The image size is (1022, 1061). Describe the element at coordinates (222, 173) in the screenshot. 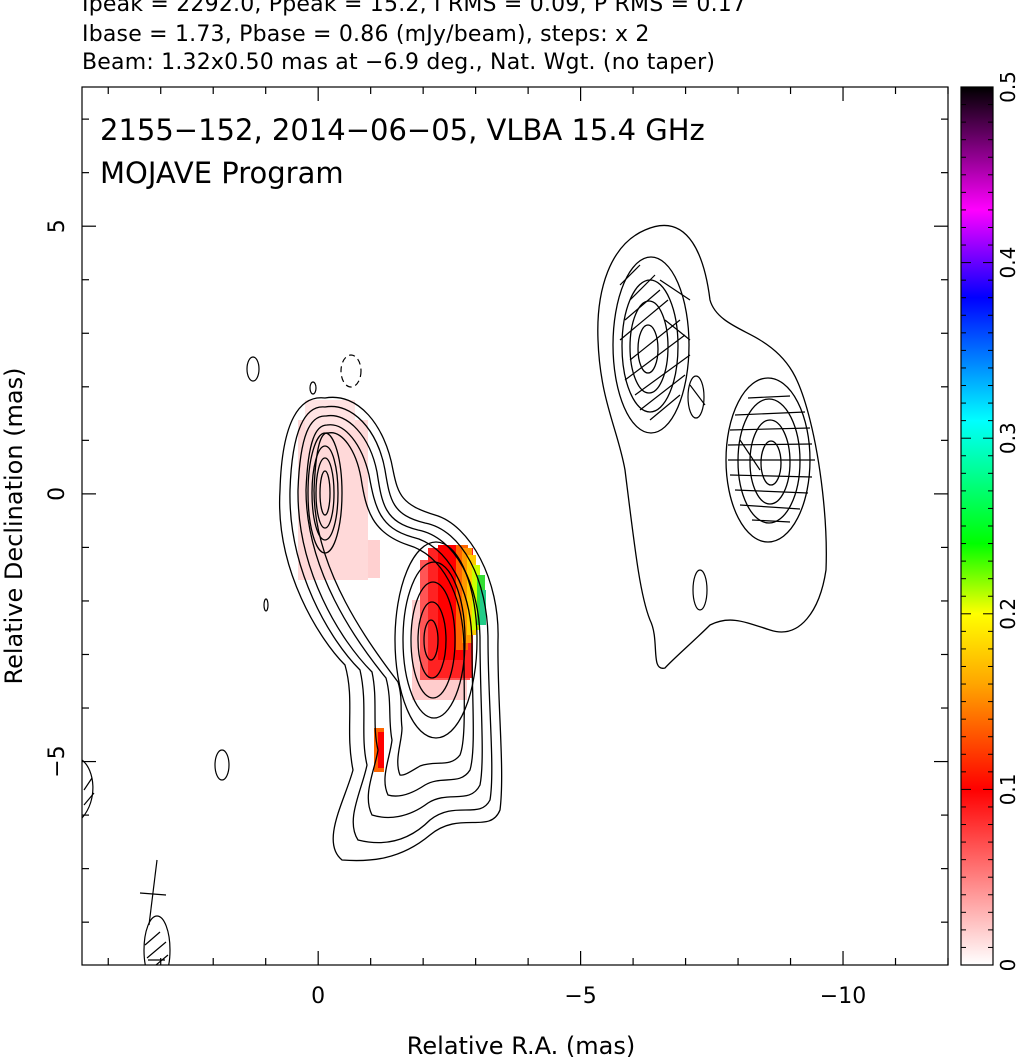

I see `plot-title-line2: MOJAVE Program` at that location.